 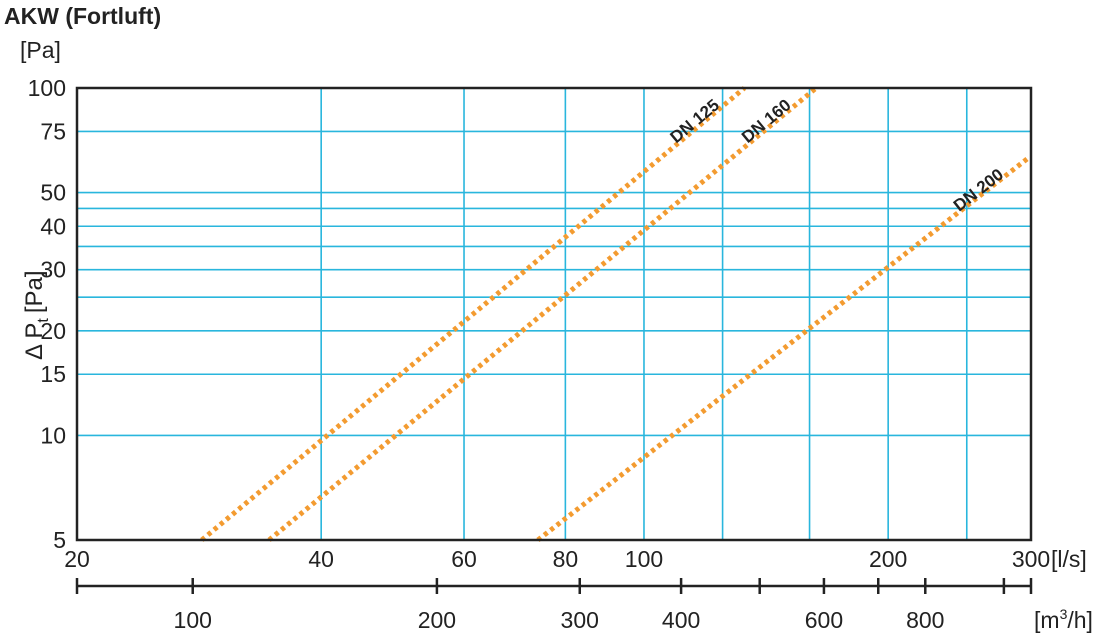 What do you see at coordinates (53, 331) in the screenshot?
I see `y-tick-label: 20` at bounding box center [53, 331].